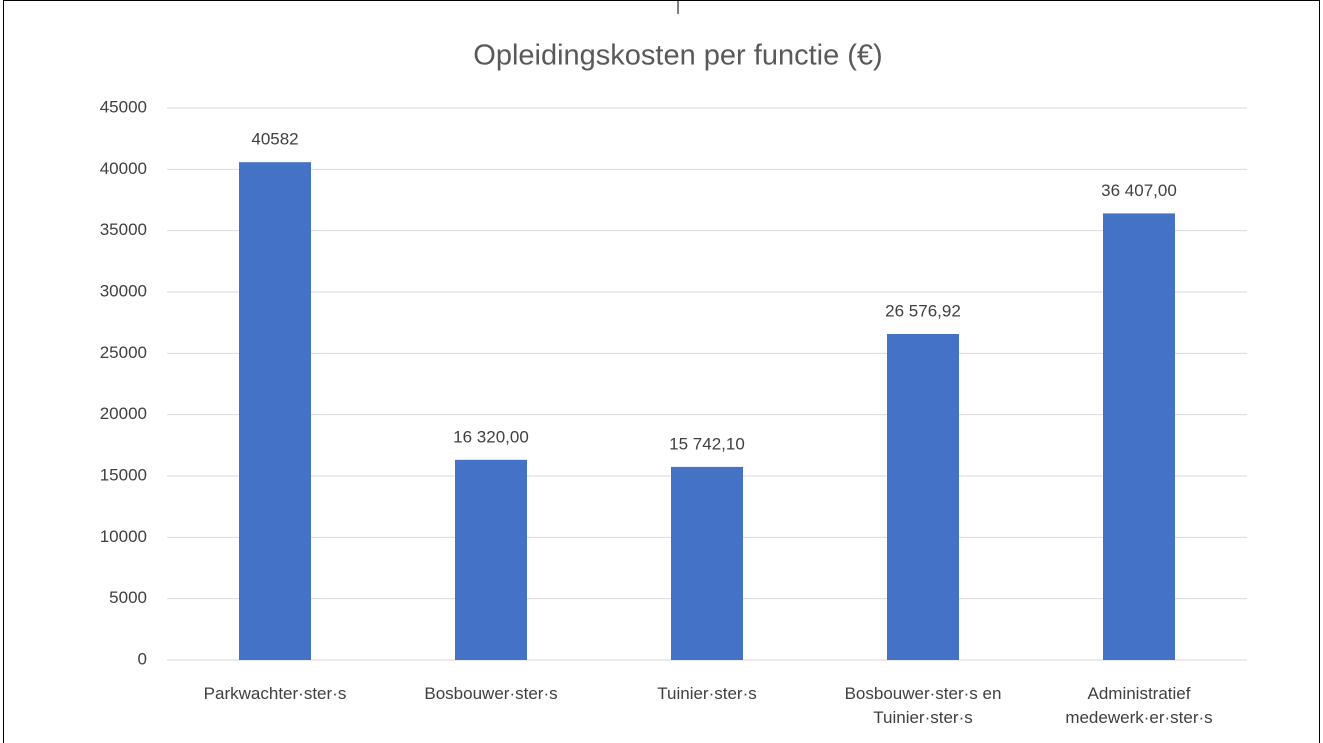 The image size is (1323, 743). Describe the element at coordinates (1139, 190) in the screenshot. I see `data-label: 36 407,00` at that location.